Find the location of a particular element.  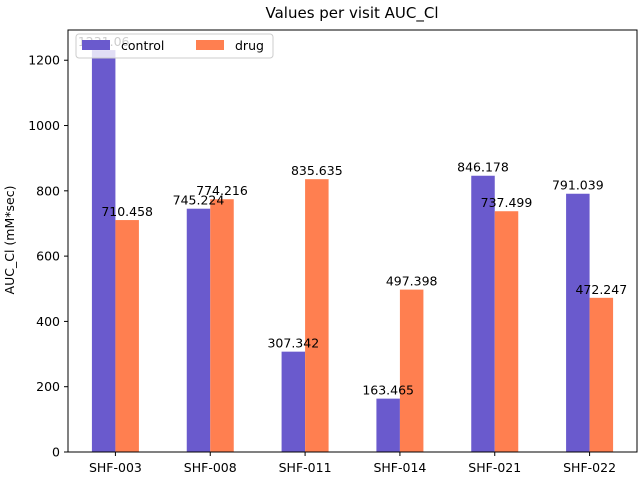

data-label-drug-shf-022: 472.247 is located at coordinates (601, 289).